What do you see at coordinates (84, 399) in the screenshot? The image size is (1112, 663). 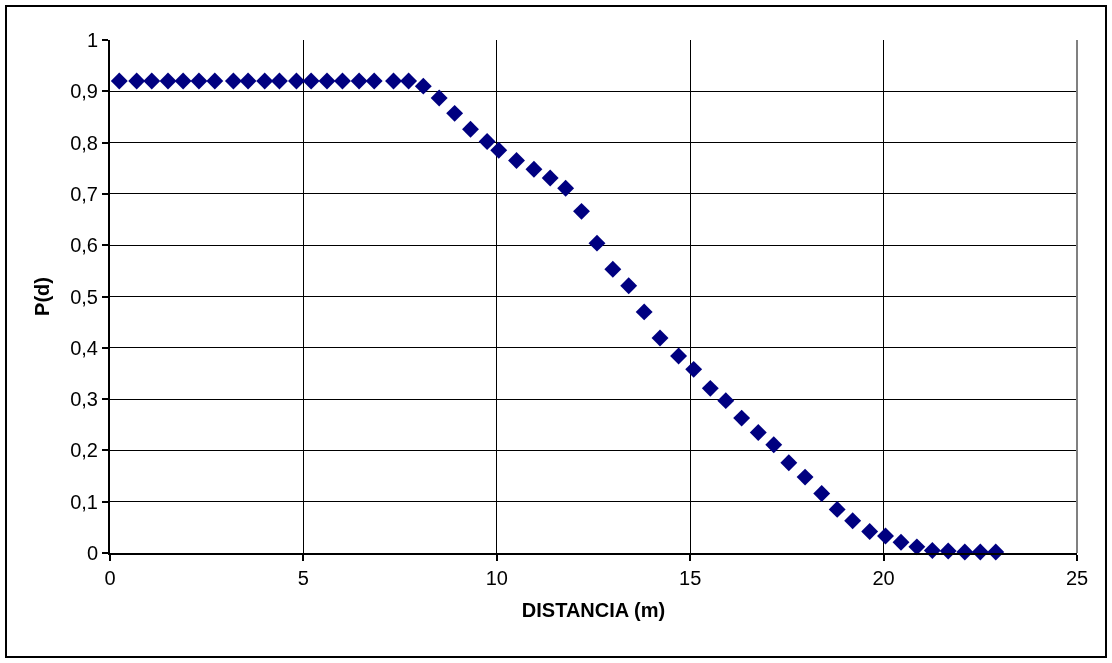 I see `y-tick-label: 0,3` at bounding box center [84, 399].